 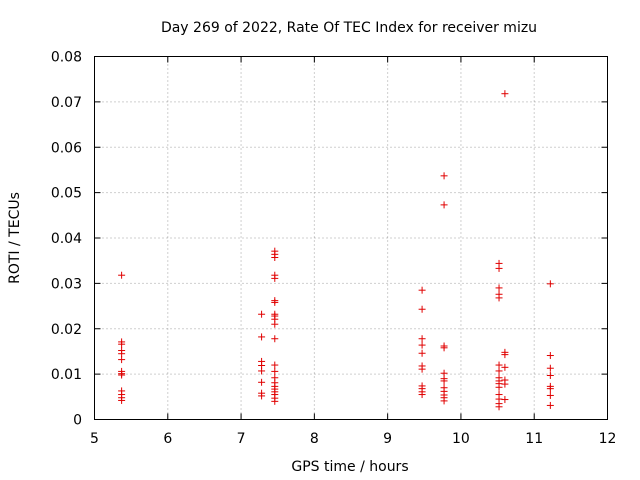 What do you see at coordinates (66, 103) in the screenshot?
I see `y-tick-label: 0.07` at bounding box center [66, 103].